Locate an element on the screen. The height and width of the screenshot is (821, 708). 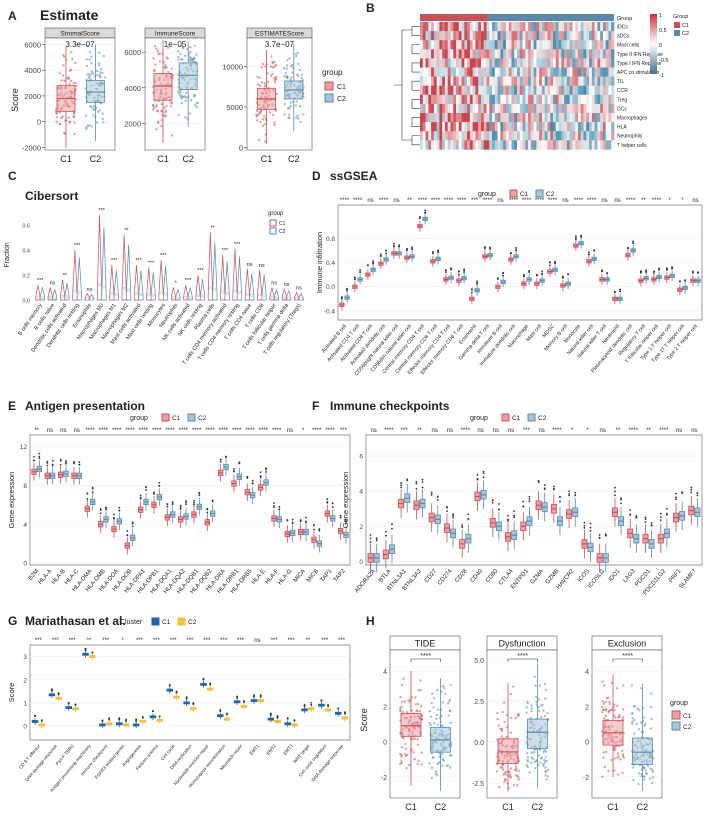
significance-bracket is located at coordinates (522, 660).